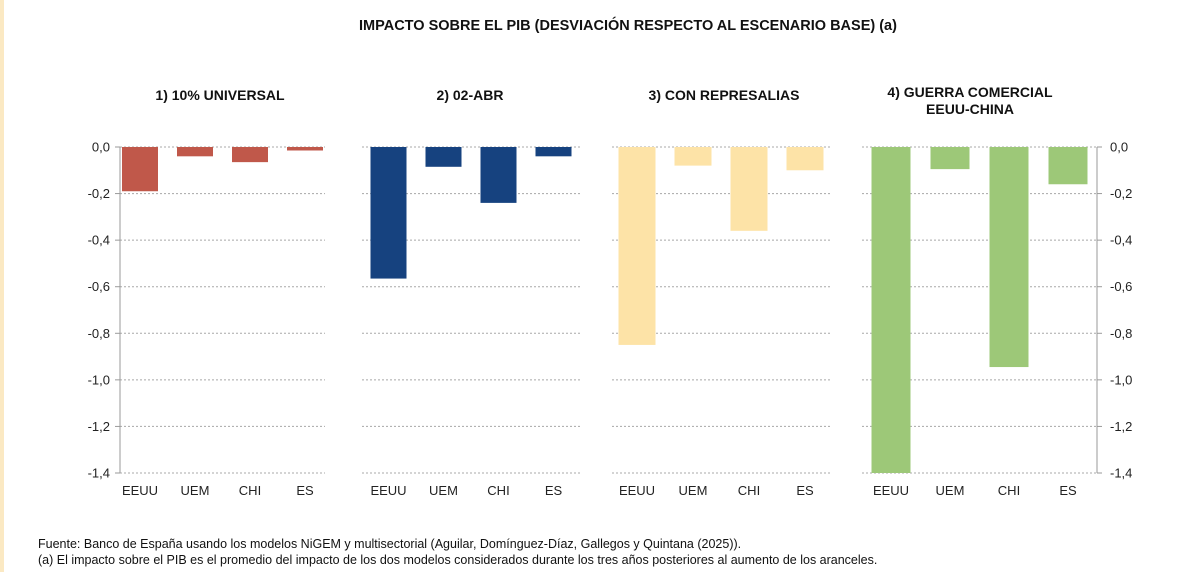 Image resolution: width=1202 pixels, height=572 pixels. Describe the element at coordinates (140, 490) in the screenshot. I see `x-tick-label-panel1-eeuu: EEUU` at that location.